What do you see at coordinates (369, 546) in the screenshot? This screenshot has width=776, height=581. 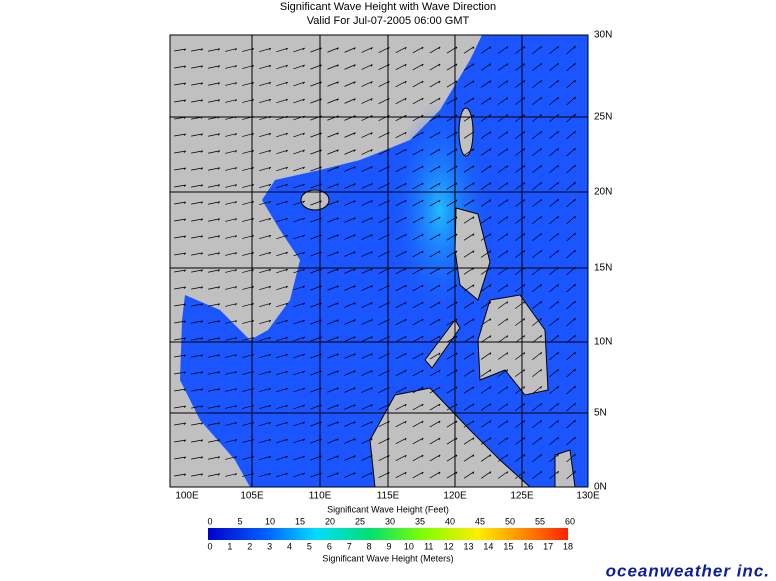 I see `meters-label: 8` at bounding box center [369, 546].